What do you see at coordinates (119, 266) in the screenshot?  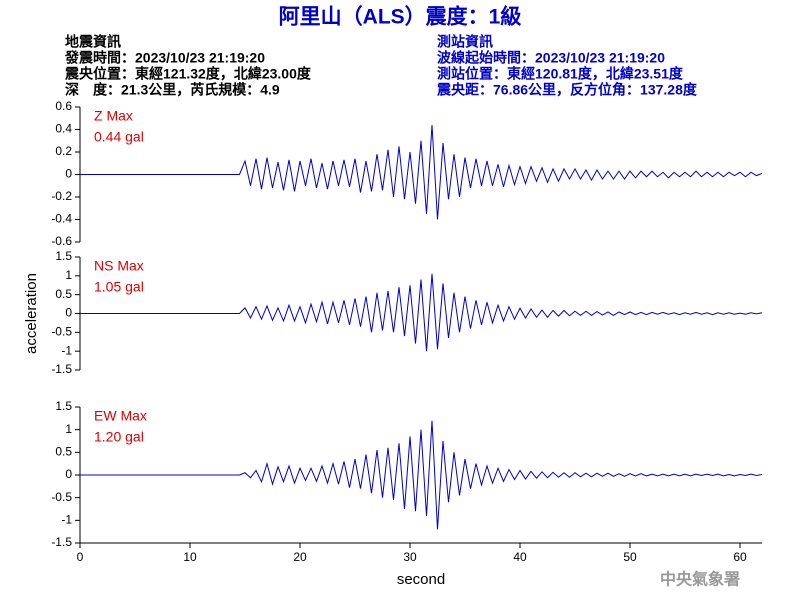 I see `max-annotation: NS Max` at bounding box center [119, 266].